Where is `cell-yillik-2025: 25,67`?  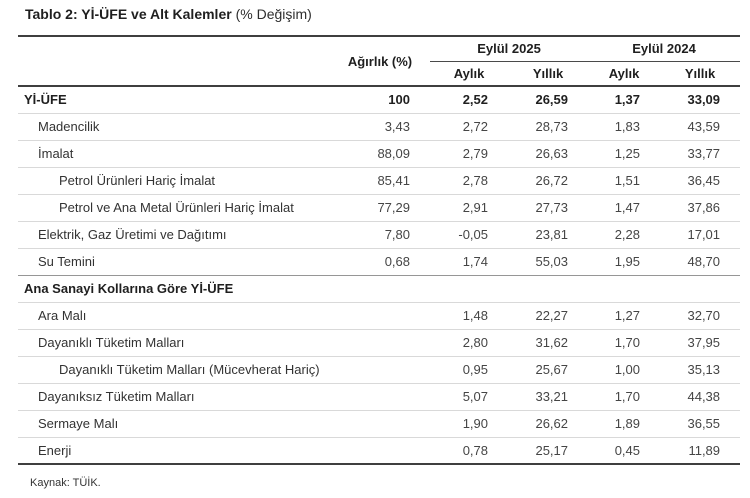 cell-yillik-2025: 25,67 is located at coordinates (548, 369).